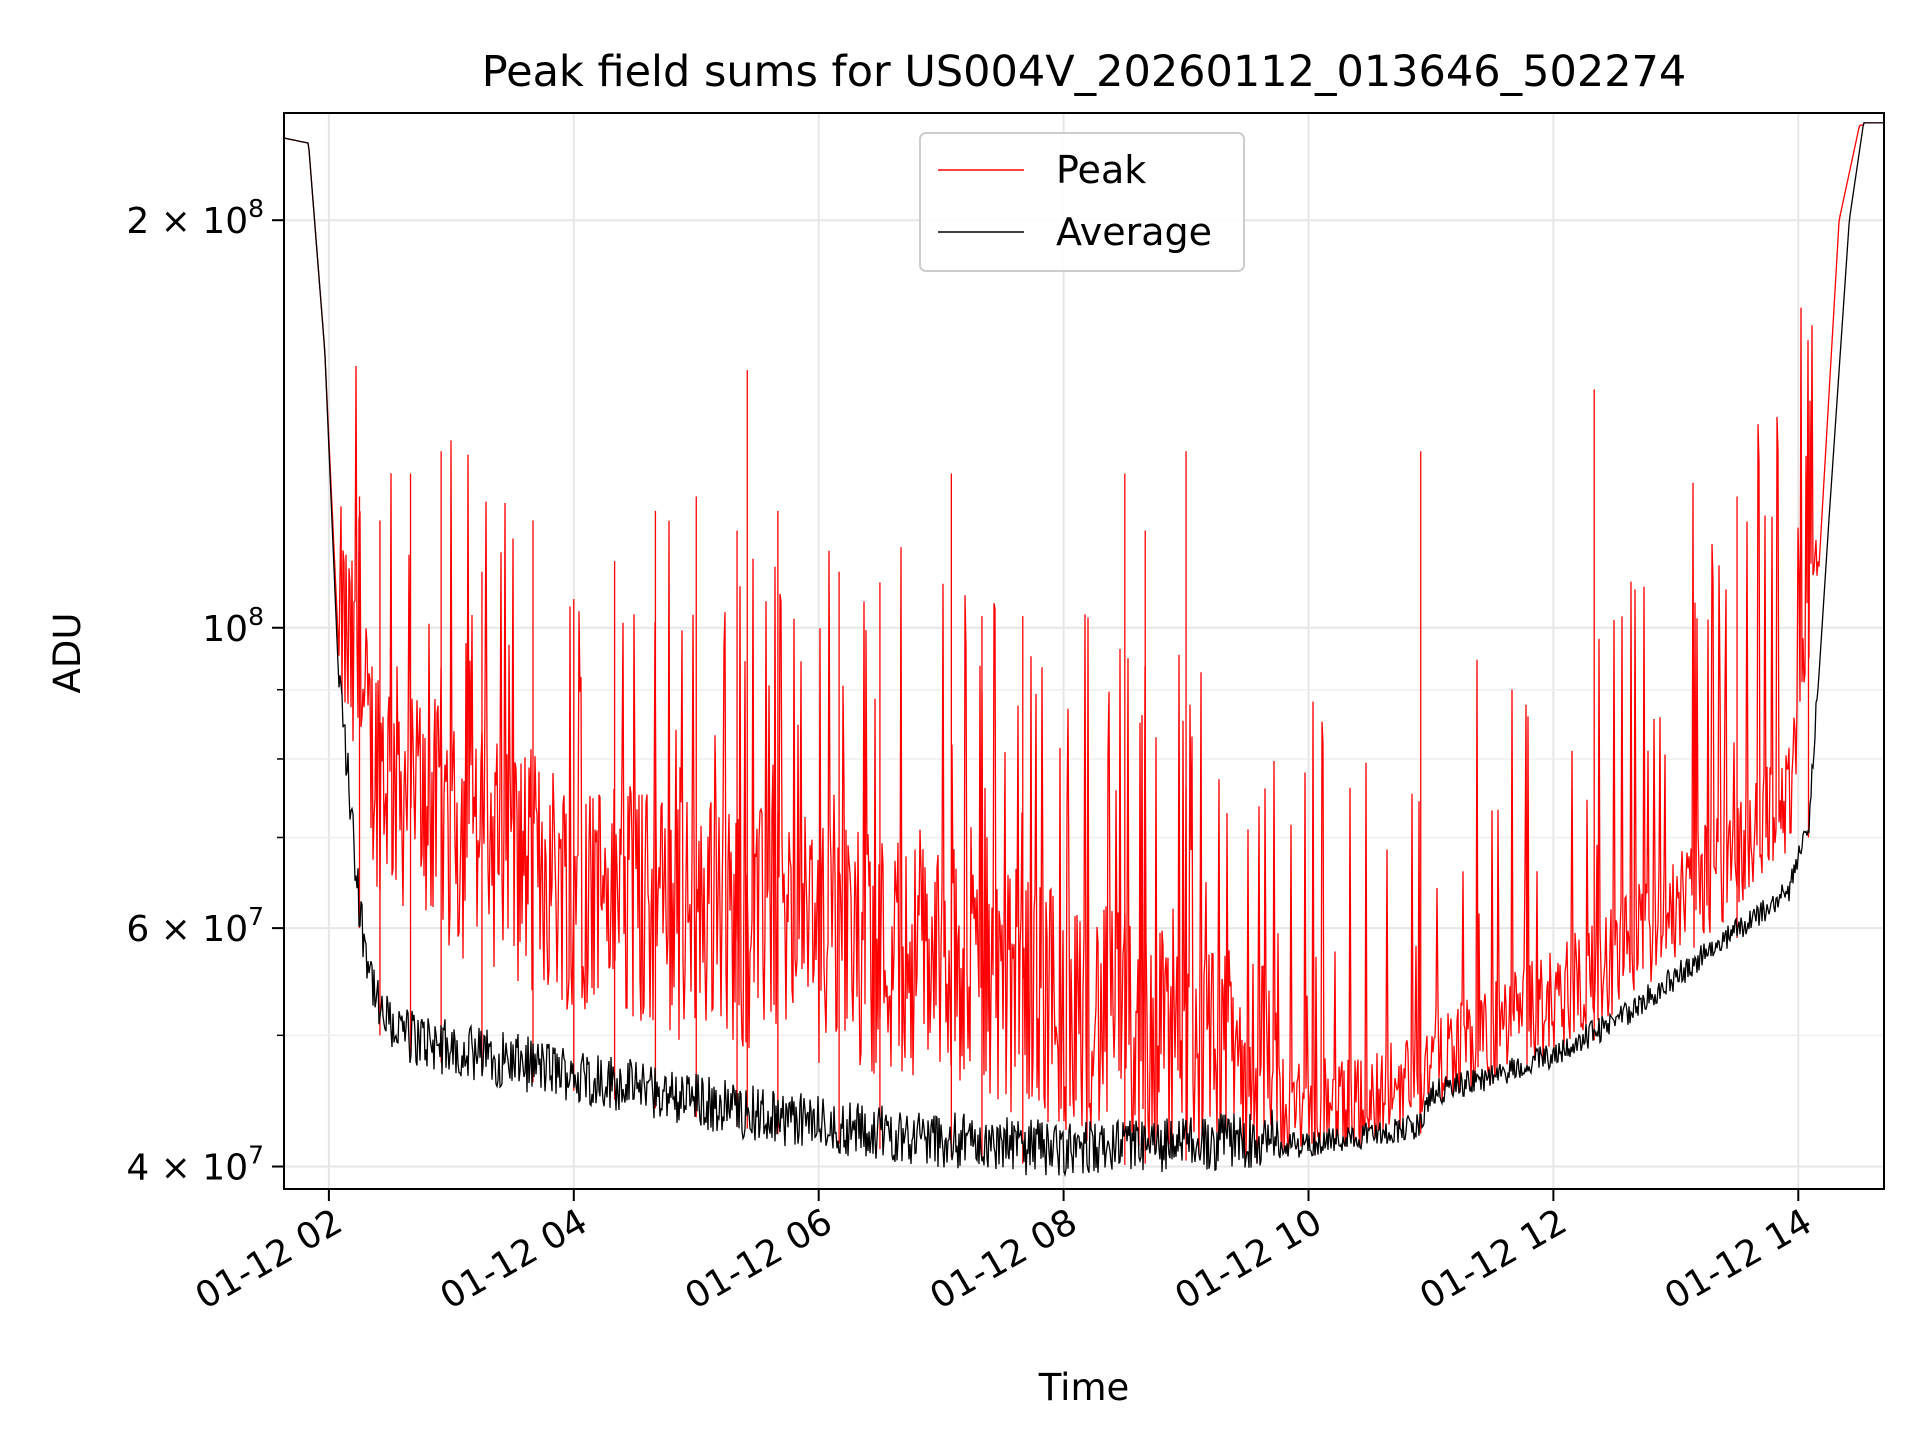 The height and width of the screenshot is (1440, 1920). Describe the element at coordinates (225, 629) in the screenshot. I see `y-tick-base: 10` at that location.